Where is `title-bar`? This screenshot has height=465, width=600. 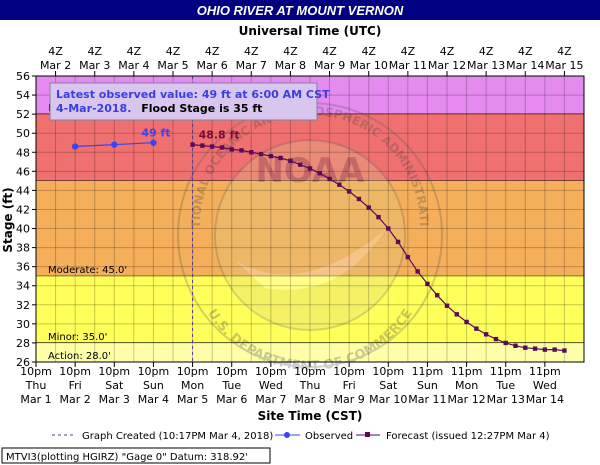
title-bar is located at coordinates (300, 10).